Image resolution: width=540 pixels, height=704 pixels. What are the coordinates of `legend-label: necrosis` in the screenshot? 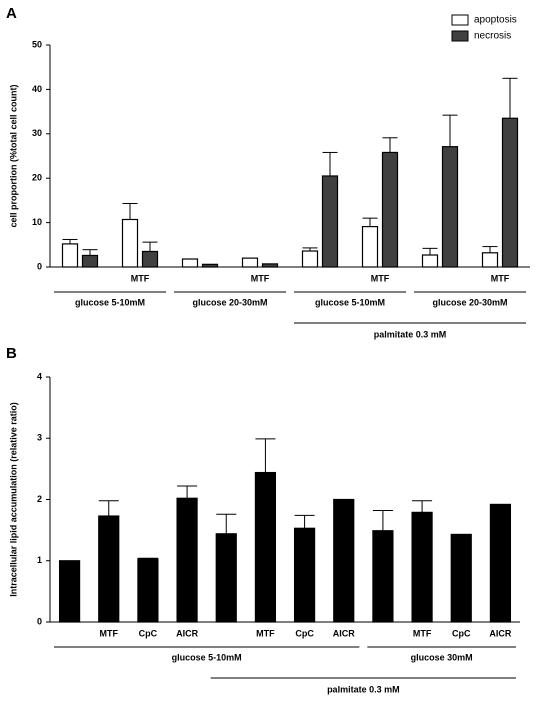 It's located at (492, 36).